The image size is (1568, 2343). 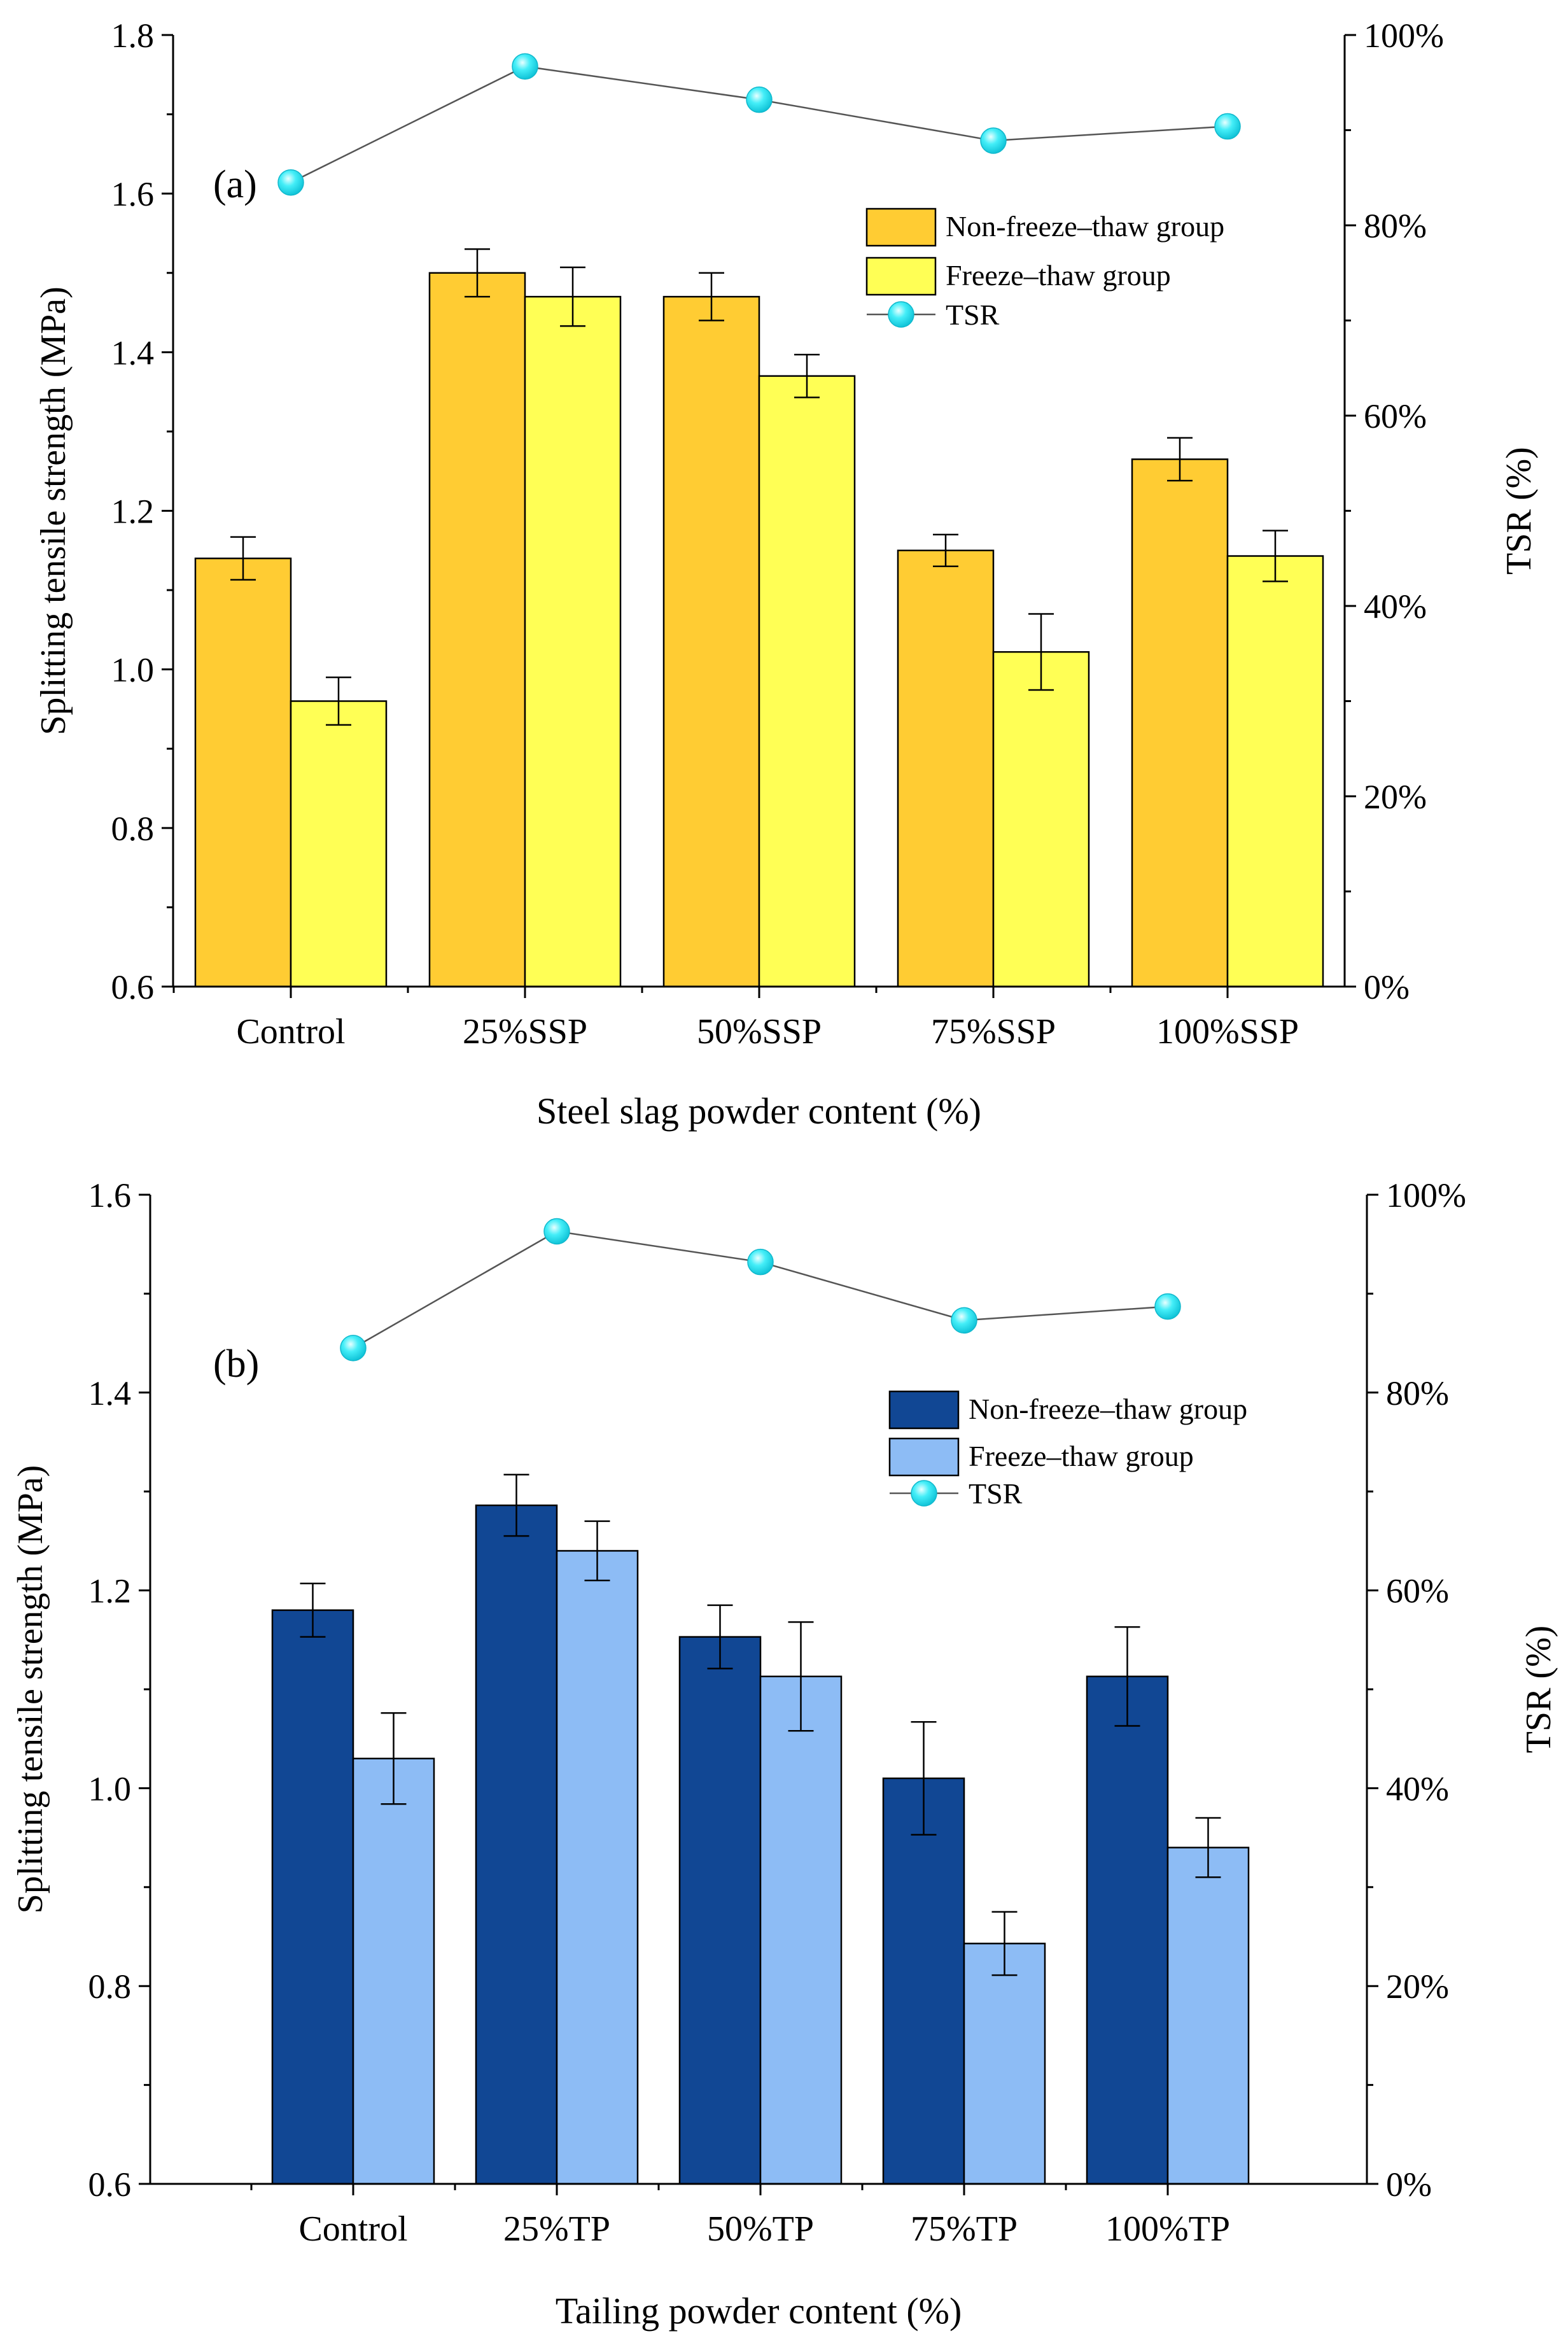 What do you see at coordinates (1167, 2229) in the screenshot?
I see `x-category-label: 100%TP` at bounding box center [1167, 2229].